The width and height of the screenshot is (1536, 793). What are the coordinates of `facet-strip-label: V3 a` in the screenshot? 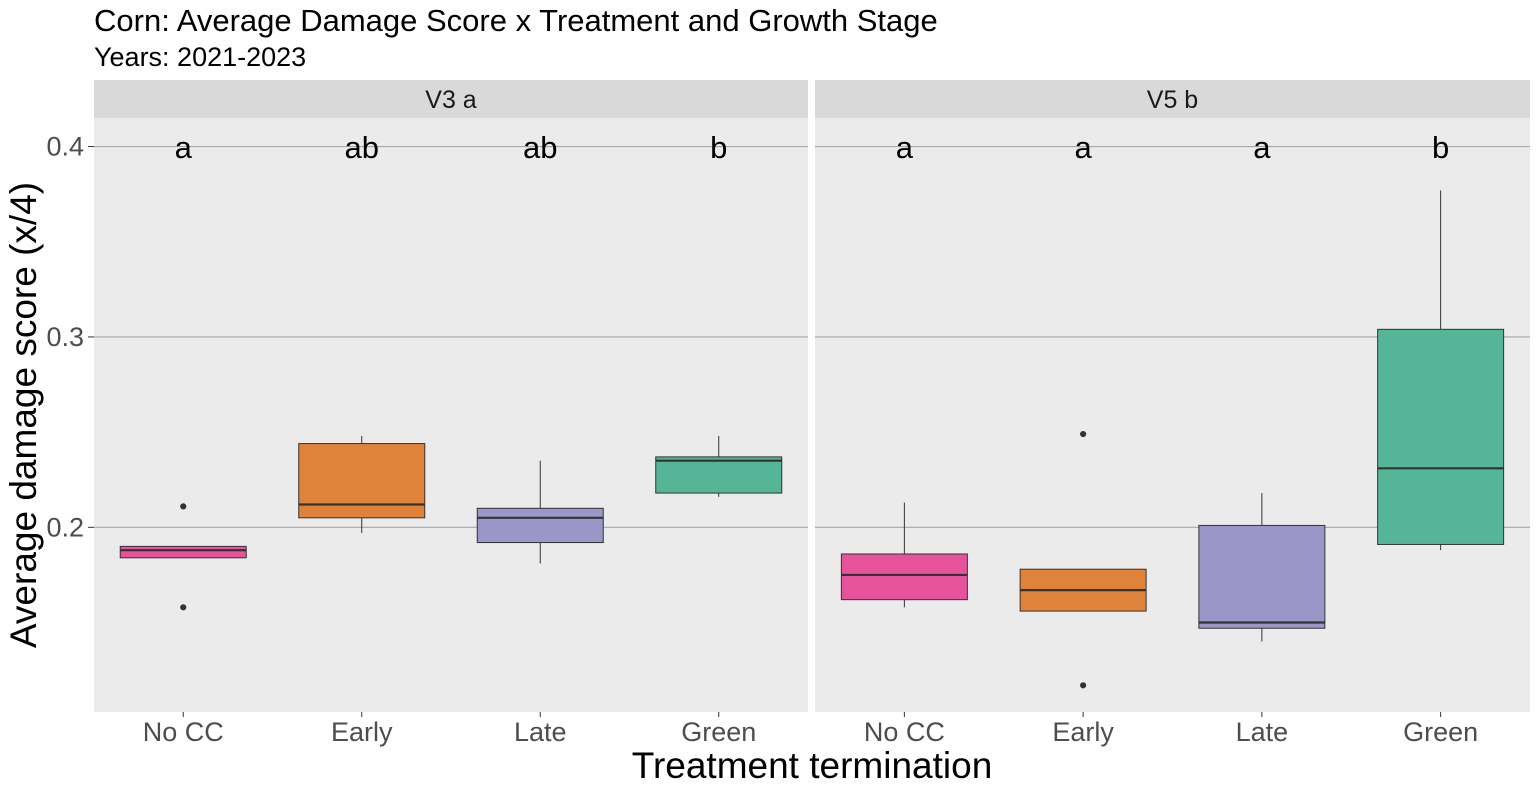 It's located at (451, 100).